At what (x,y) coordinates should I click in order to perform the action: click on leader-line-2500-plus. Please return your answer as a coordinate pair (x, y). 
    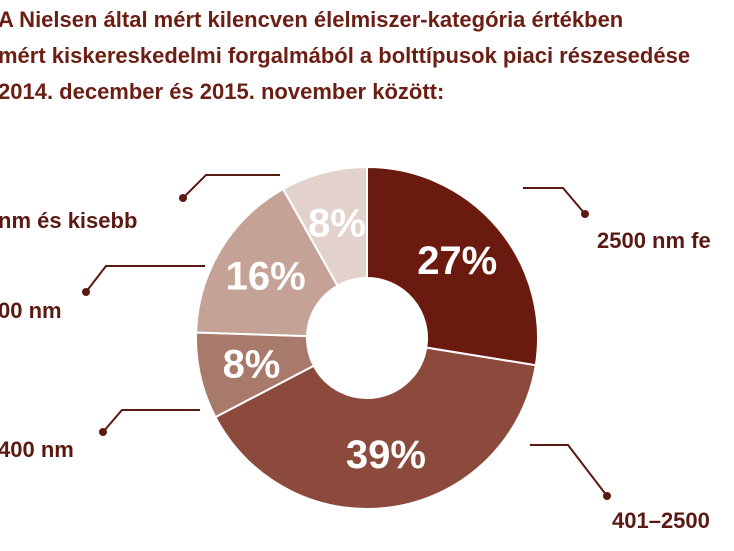
    Looking at the image, I should click on (554, 201).